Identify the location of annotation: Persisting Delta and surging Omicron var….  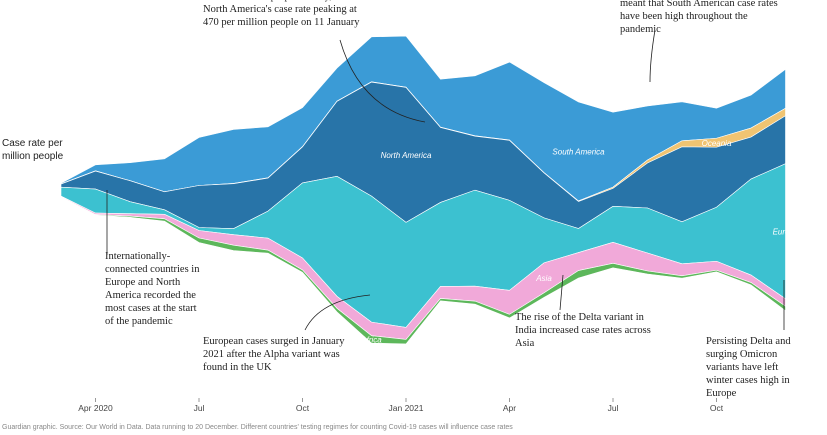
(748, 367).